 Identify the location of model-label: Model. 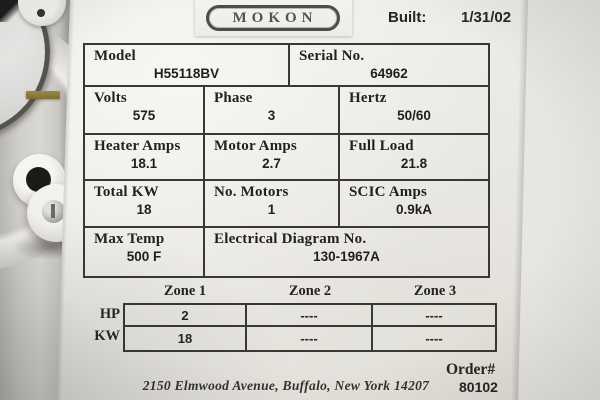
(115, 56).